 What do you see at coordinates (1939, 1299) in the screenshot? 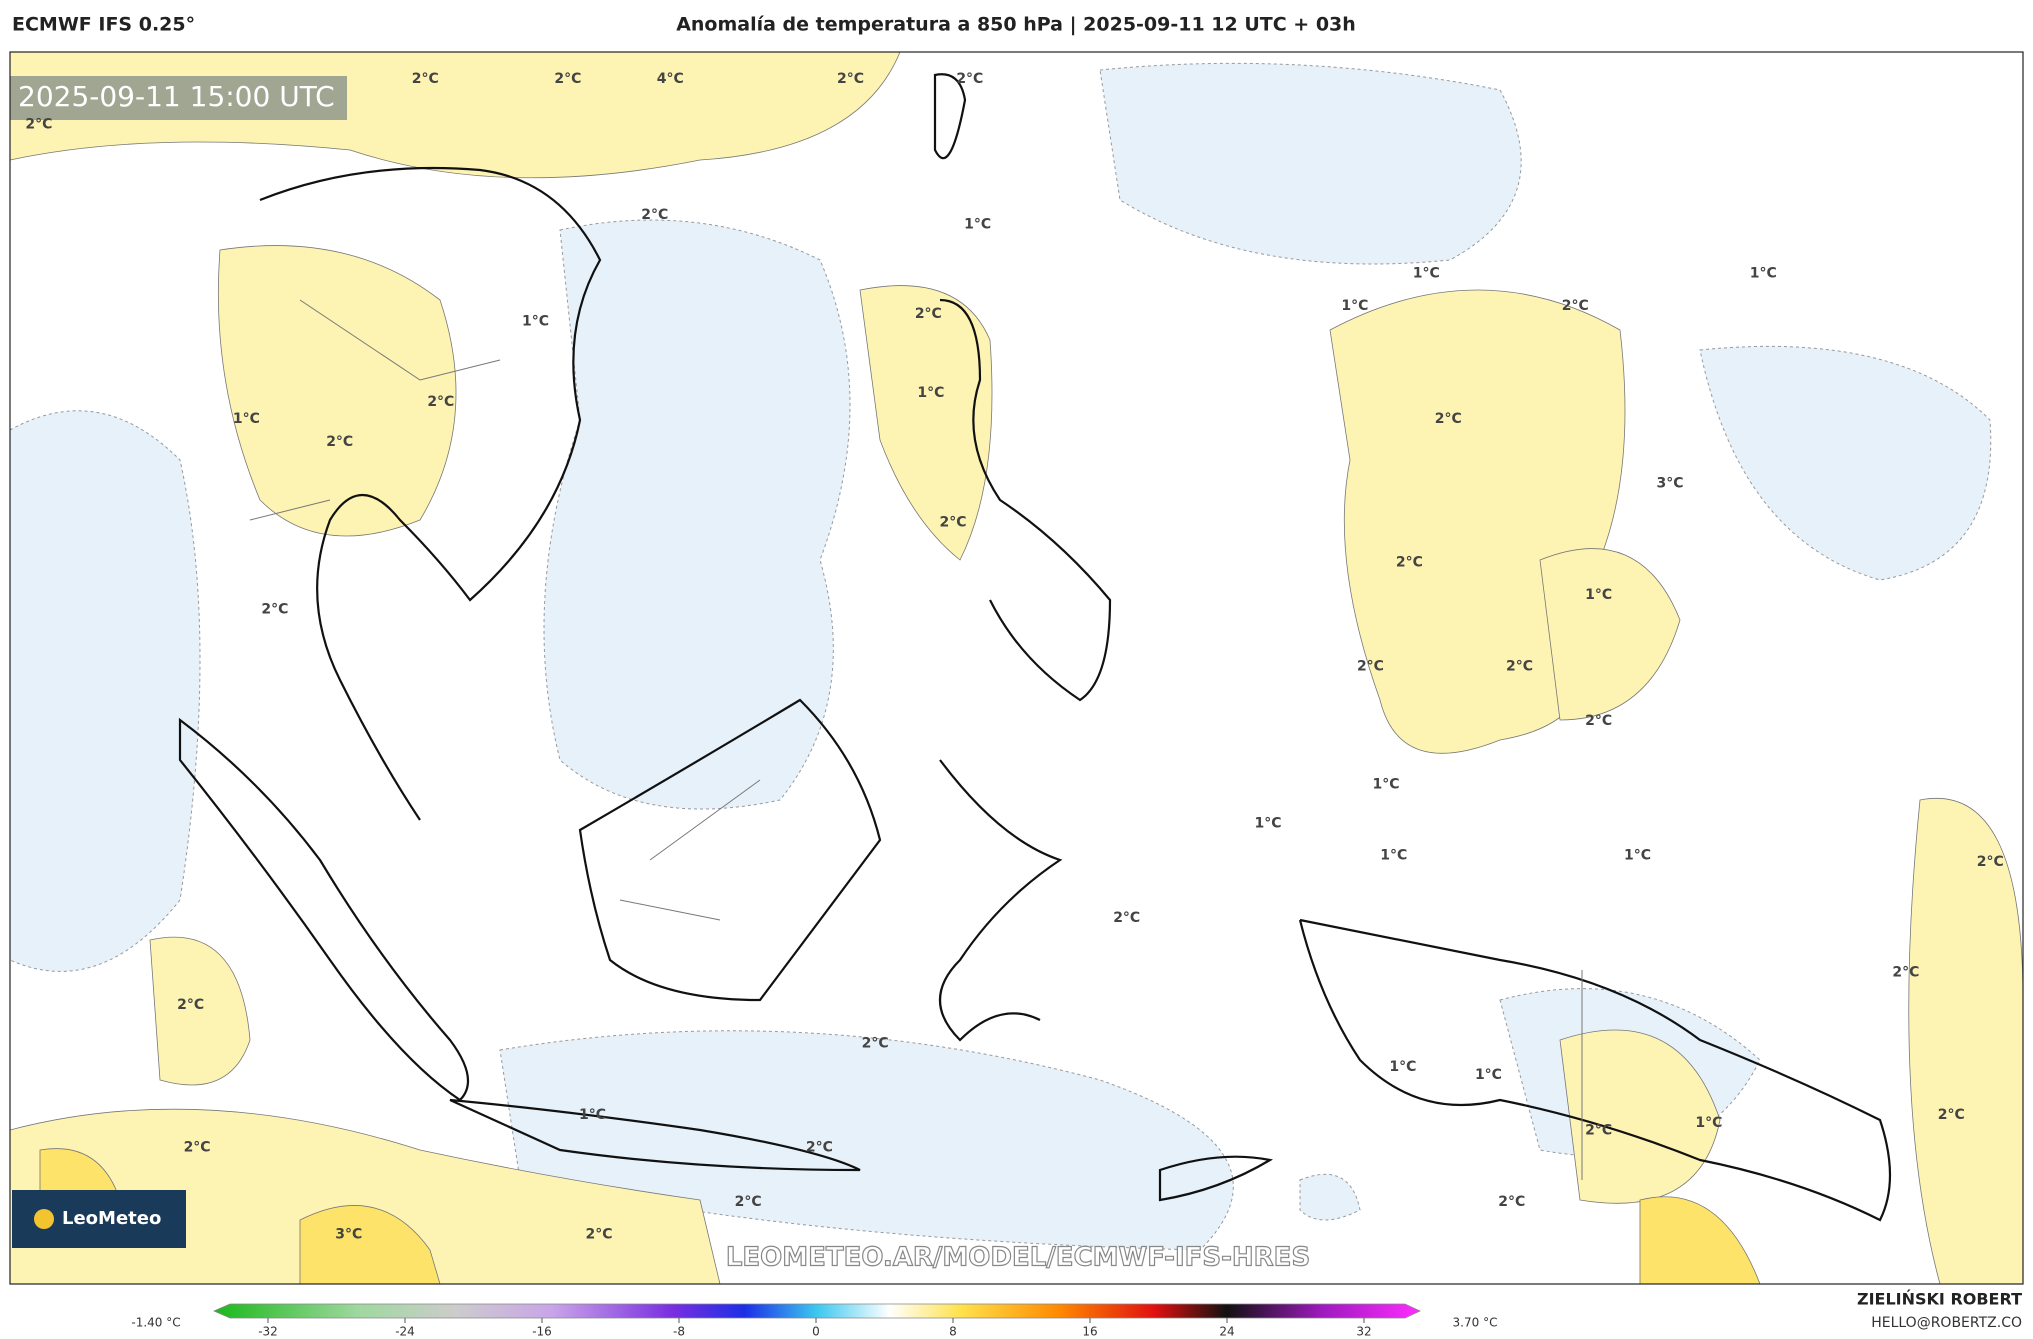
I see `author: ZIELIŃSKI ROBERT` at bounding box center [1939, 1299].